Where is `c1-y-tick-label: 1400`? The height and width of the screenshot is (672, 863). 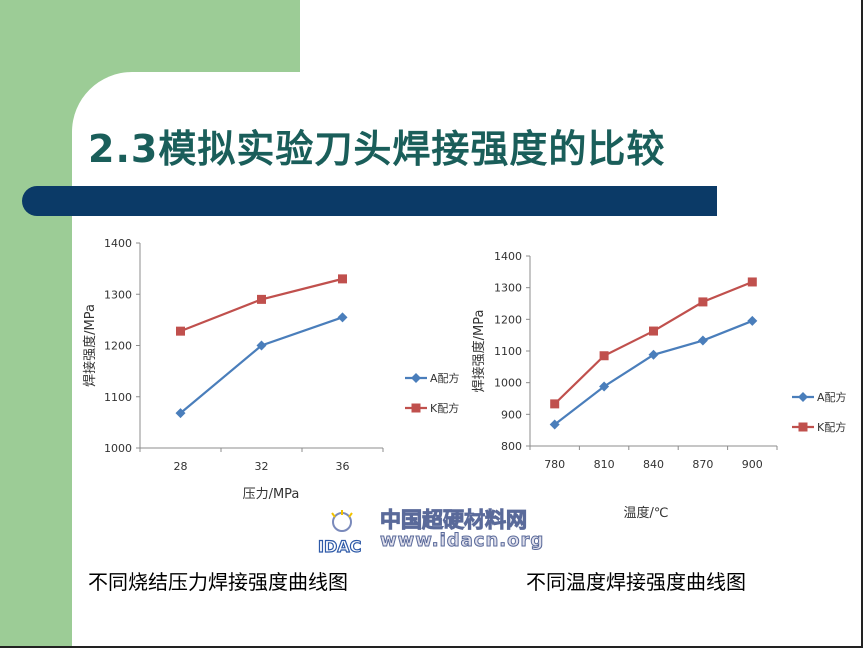 c1-y-tick-label: 1400 is located at coordinates (508, 256).